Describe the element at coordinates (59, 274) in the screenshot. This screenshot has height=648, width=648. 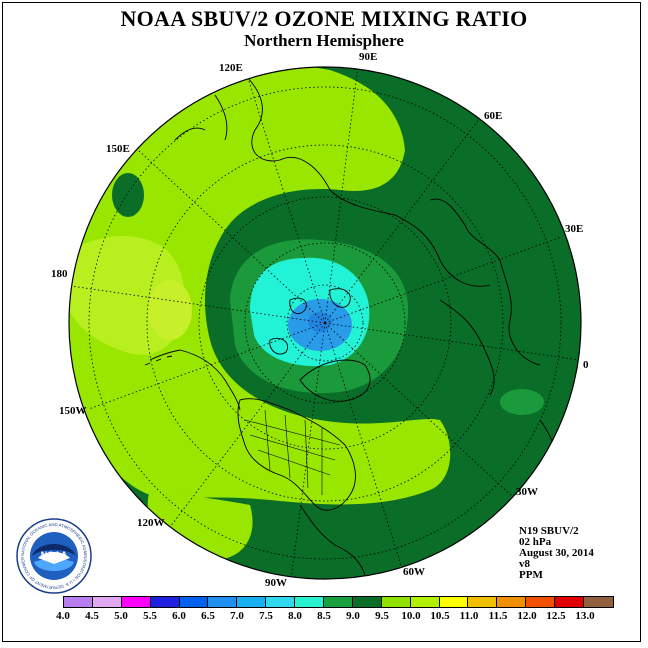
I see `lon-label-180: 180` at that location.